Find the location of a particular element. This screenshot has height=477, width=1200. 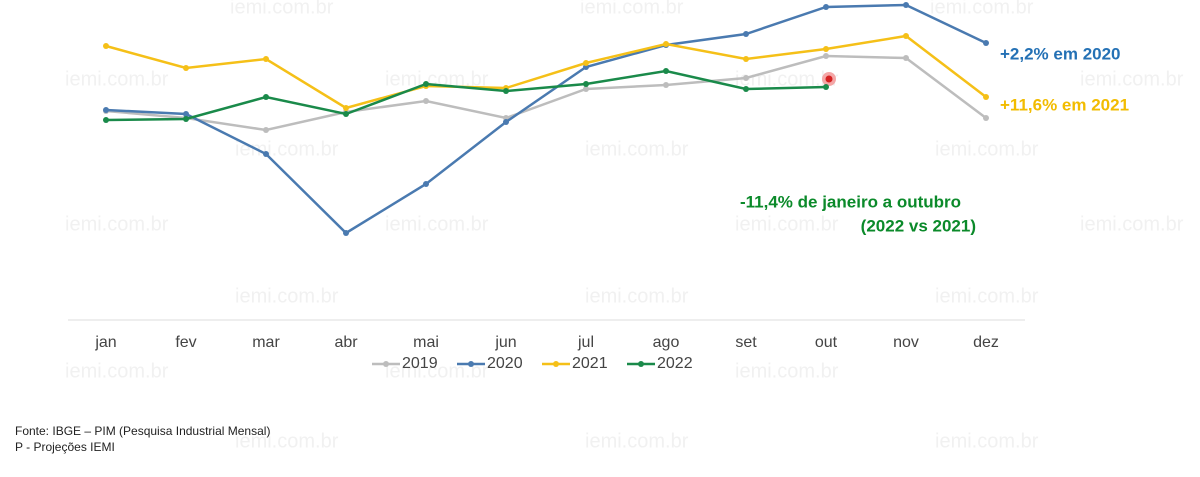

x-tick-label: jan is located at coordinates (105, 342).